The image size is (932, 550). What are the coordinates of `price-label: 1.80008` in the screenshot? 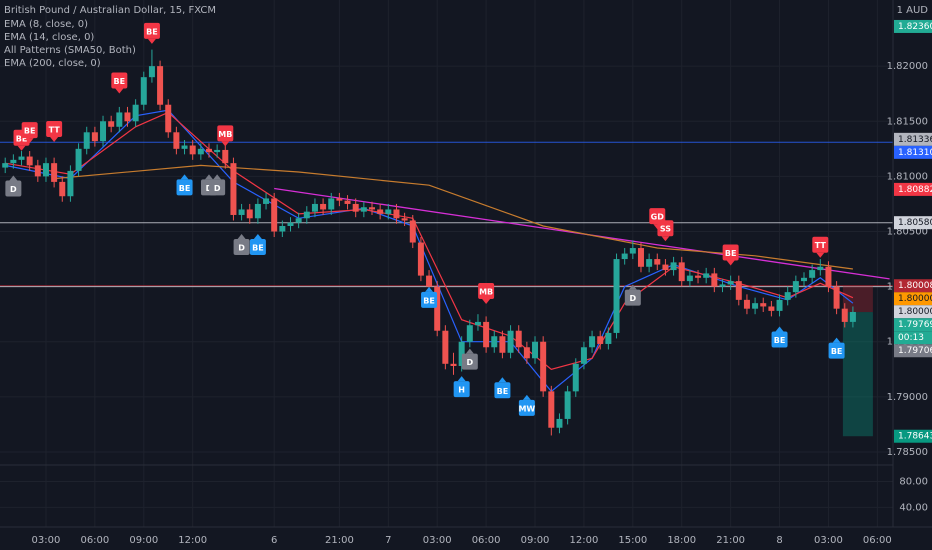 It's located at (915, 286).